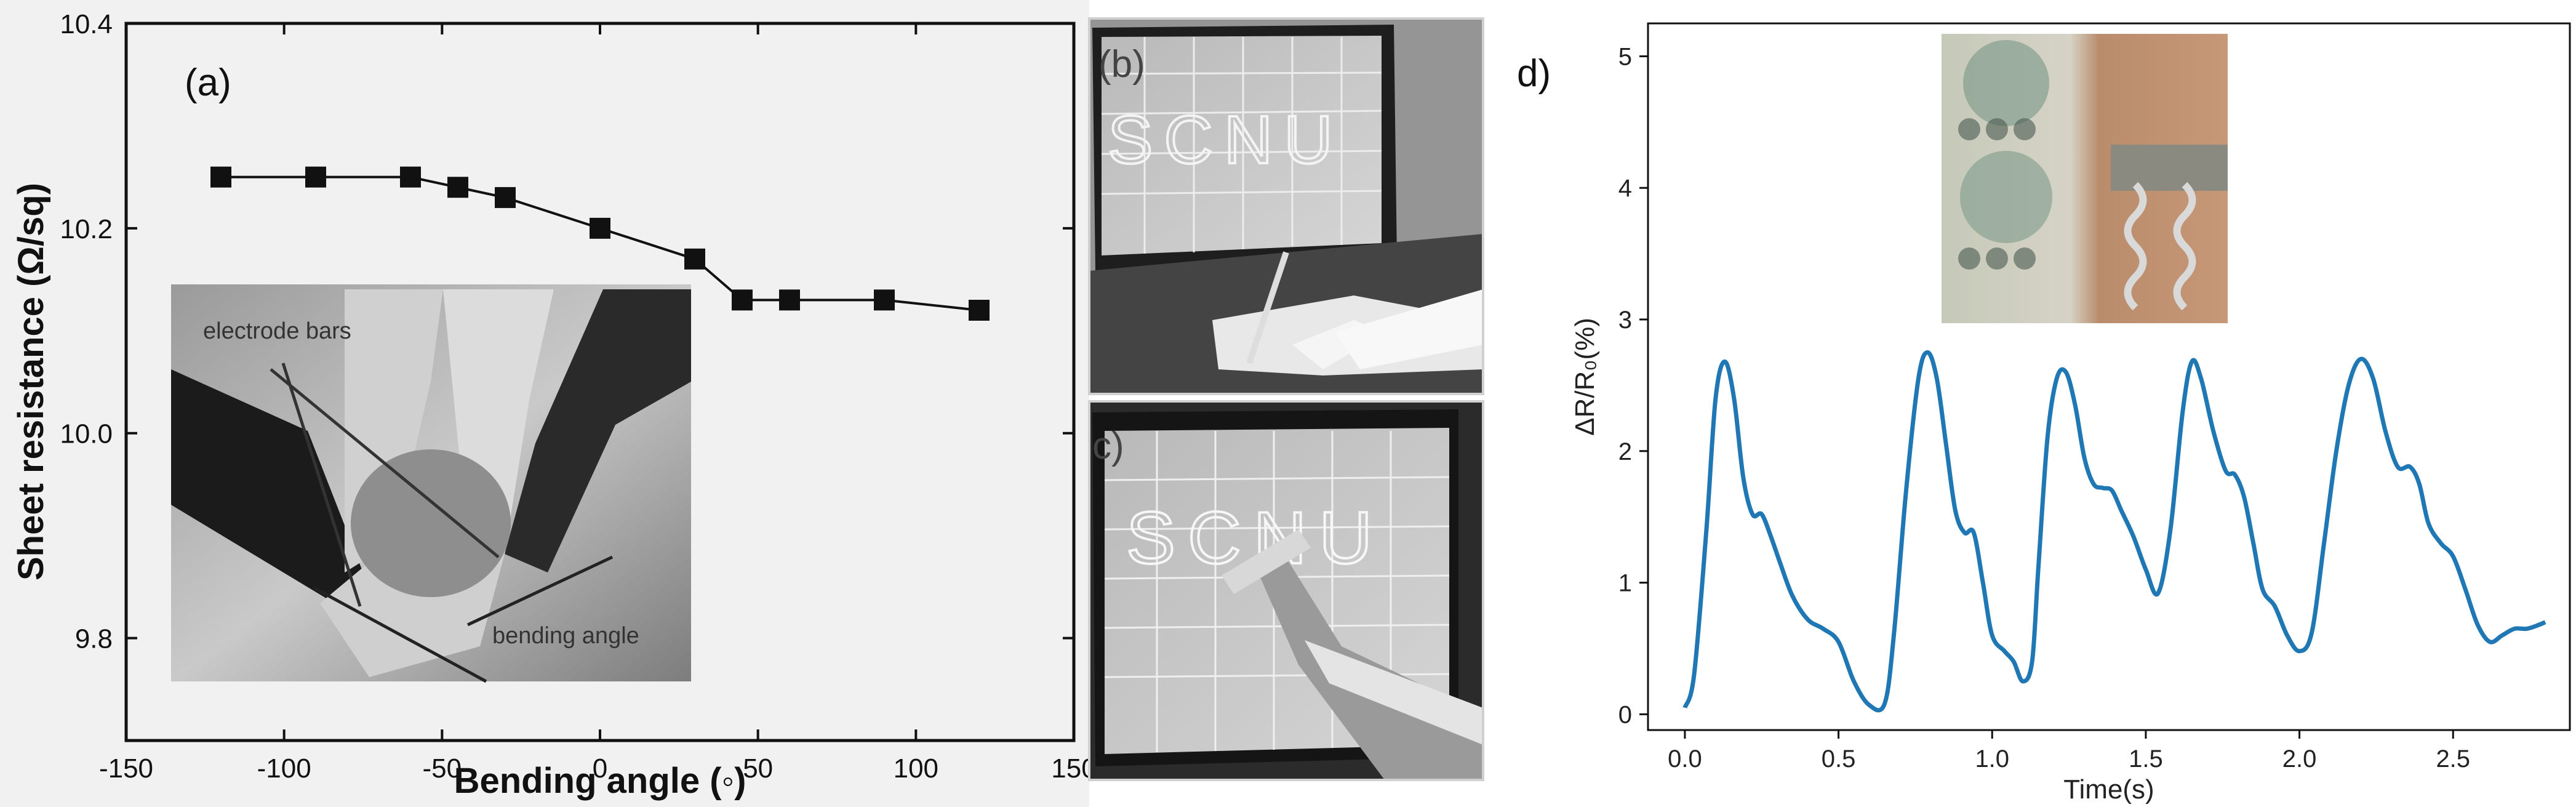 The height and width of the screenshot is (807, 2576). I want to click on electrode-bars-label: electrode bars, so click(277, 331).